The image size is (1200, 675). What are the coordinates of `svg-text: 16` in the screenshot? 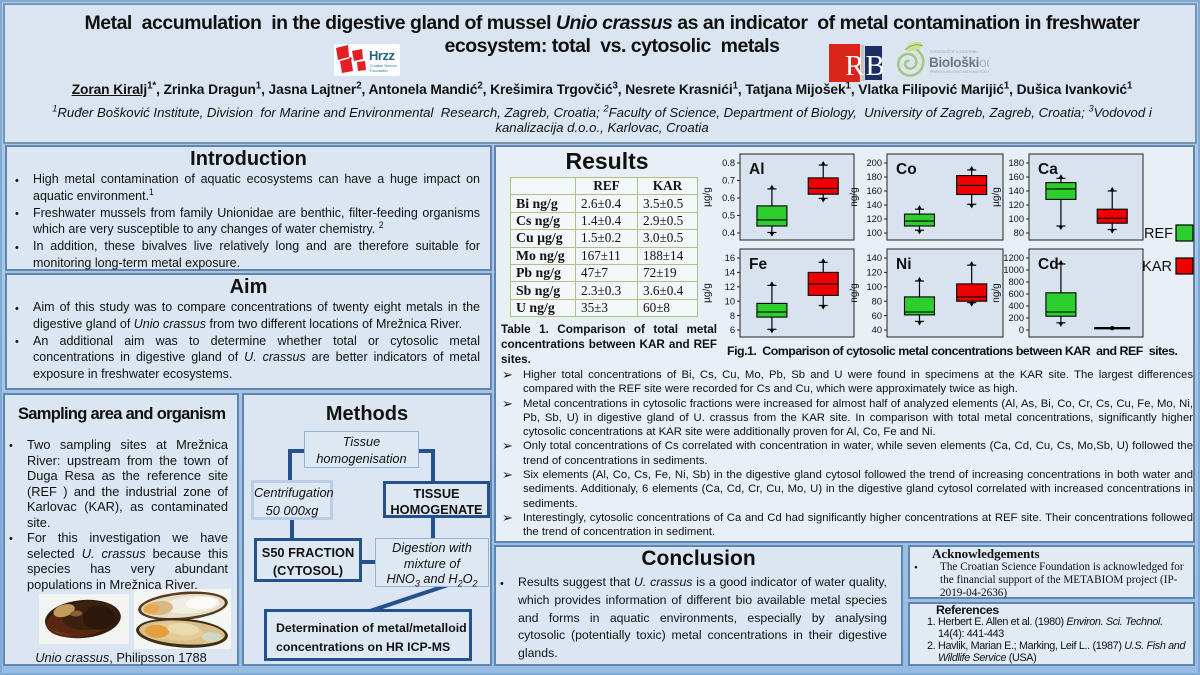 It's located at (730, 258).